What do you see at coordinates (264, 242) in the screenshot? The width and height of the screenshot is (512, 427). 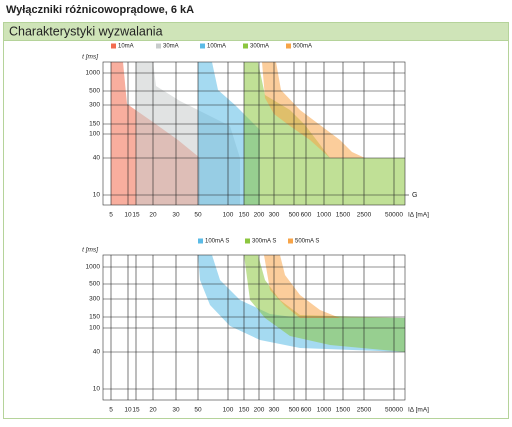 I see `legend-label: 300mA S` at bounding box center [264, 242].